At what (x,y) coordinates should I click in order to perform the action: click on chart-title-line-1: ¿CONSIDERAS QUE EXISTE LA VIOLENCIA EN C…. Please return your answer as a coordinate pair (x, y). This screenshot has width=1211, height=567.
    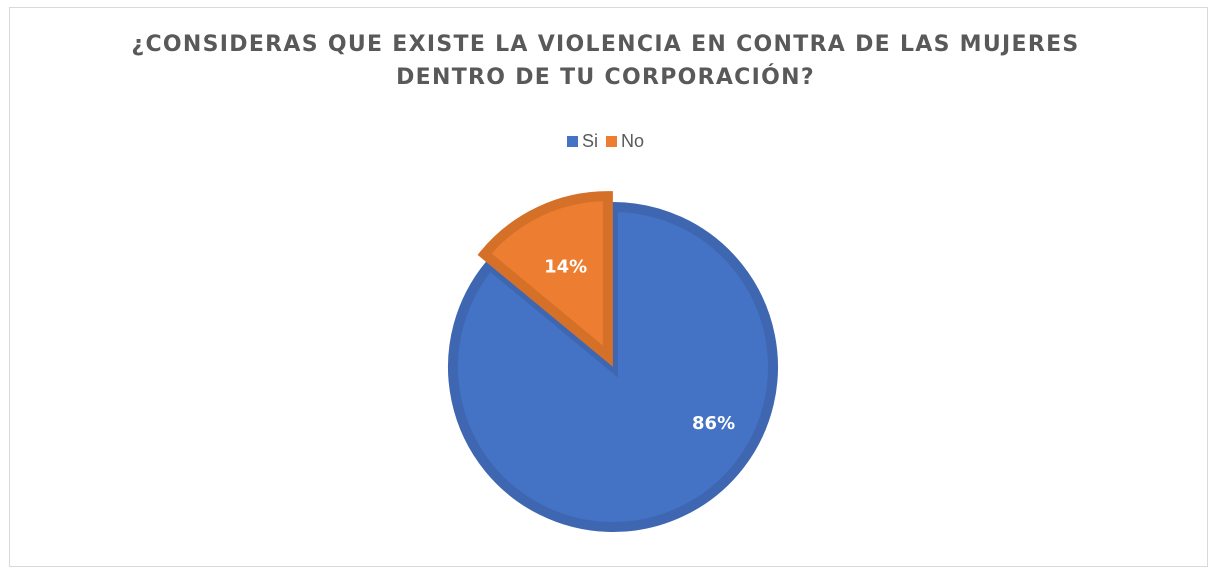
    Looking at the image, I should click on (605, 44).